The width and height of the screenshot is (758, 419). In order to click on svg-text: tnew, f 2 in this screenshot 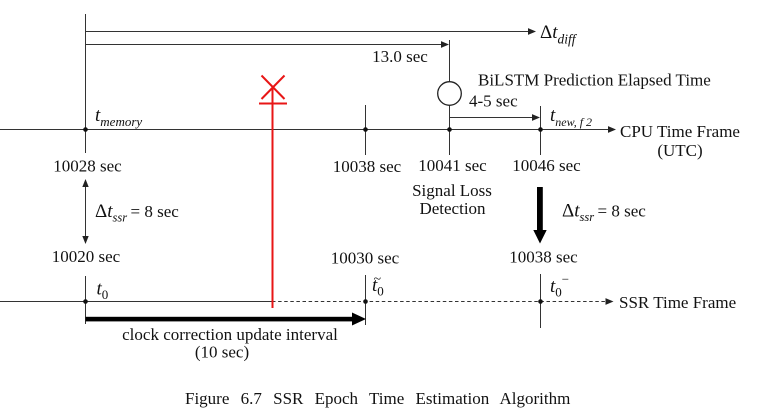, I will do `click(571, 117)`.